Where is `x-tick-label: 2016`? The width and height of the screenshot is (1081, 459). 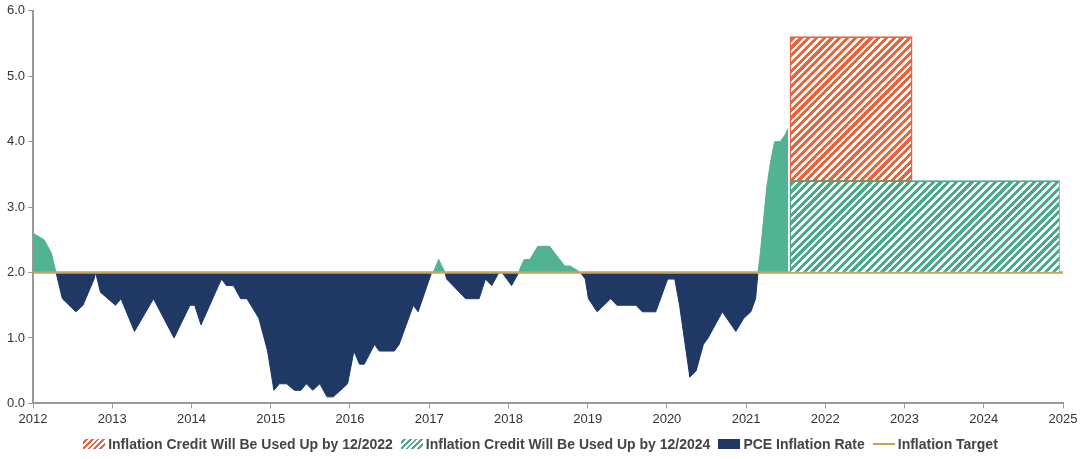
x-tick-label: 2016 is located at coordinates (350, 418).